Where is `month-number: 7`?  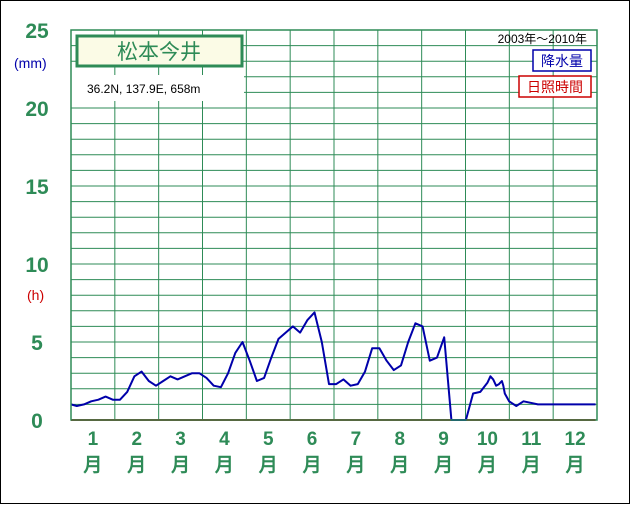 month-number: 7 is located at coordinates (356, 439).